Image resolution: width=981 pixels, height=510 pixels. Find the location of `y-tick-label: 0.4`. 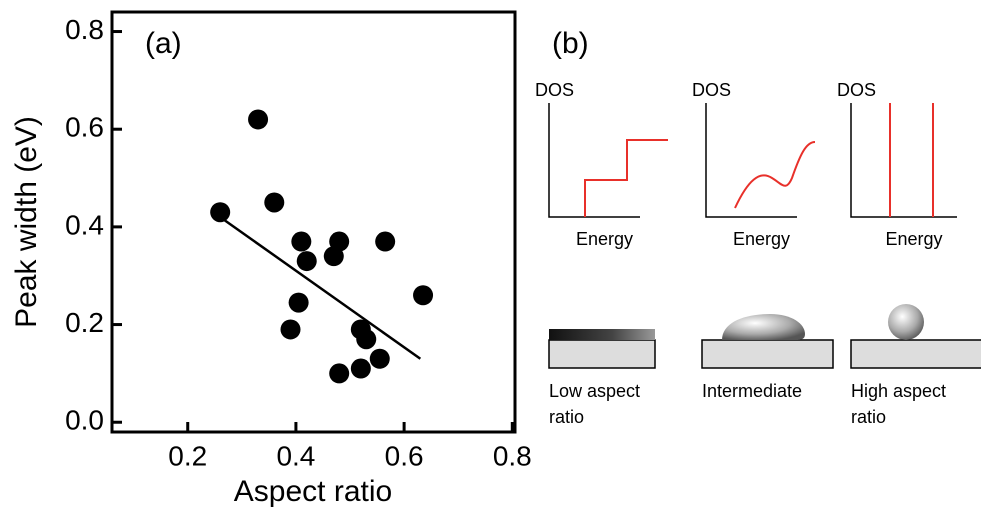

y-tick-label: 0.4 is located at coordinates (84, 224).